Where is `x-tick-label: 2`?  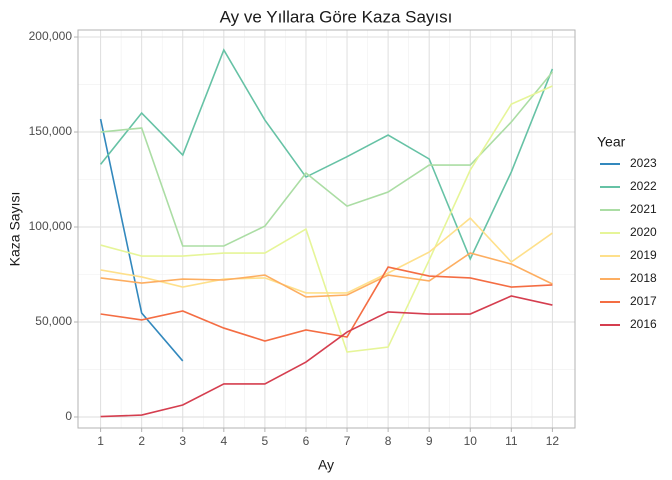
x-tick-label: 2 is located at coordinates (141, 441).